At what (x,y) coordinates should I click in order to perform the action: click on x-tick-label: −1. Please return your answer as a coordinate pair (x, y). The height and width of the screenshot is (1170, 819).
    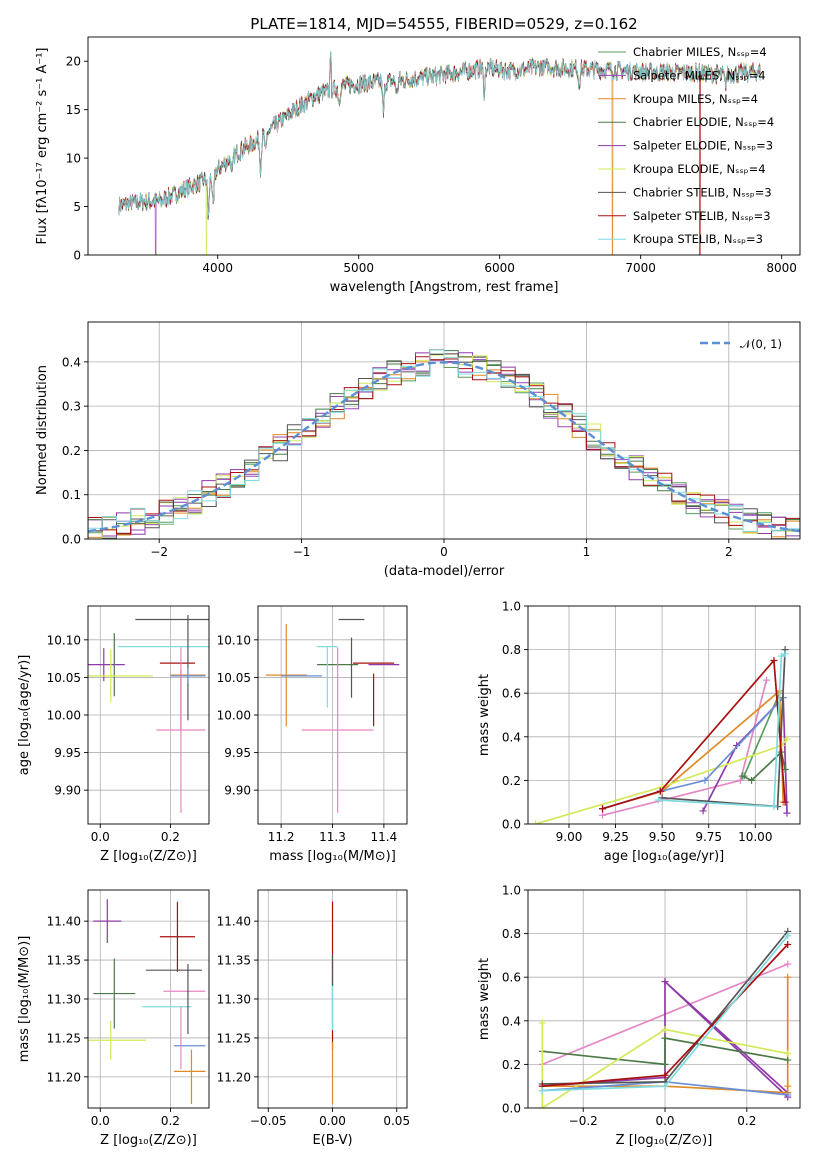
    Looking at the image, I should click on (302, 552).